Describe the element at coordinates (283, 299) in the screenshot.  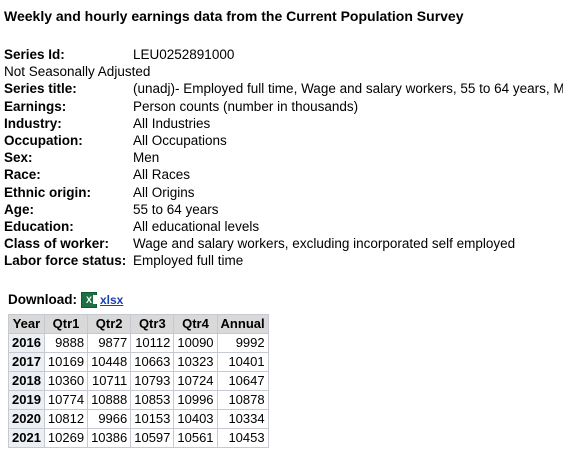
I see `download-section: Download: X xlsx` at that location.